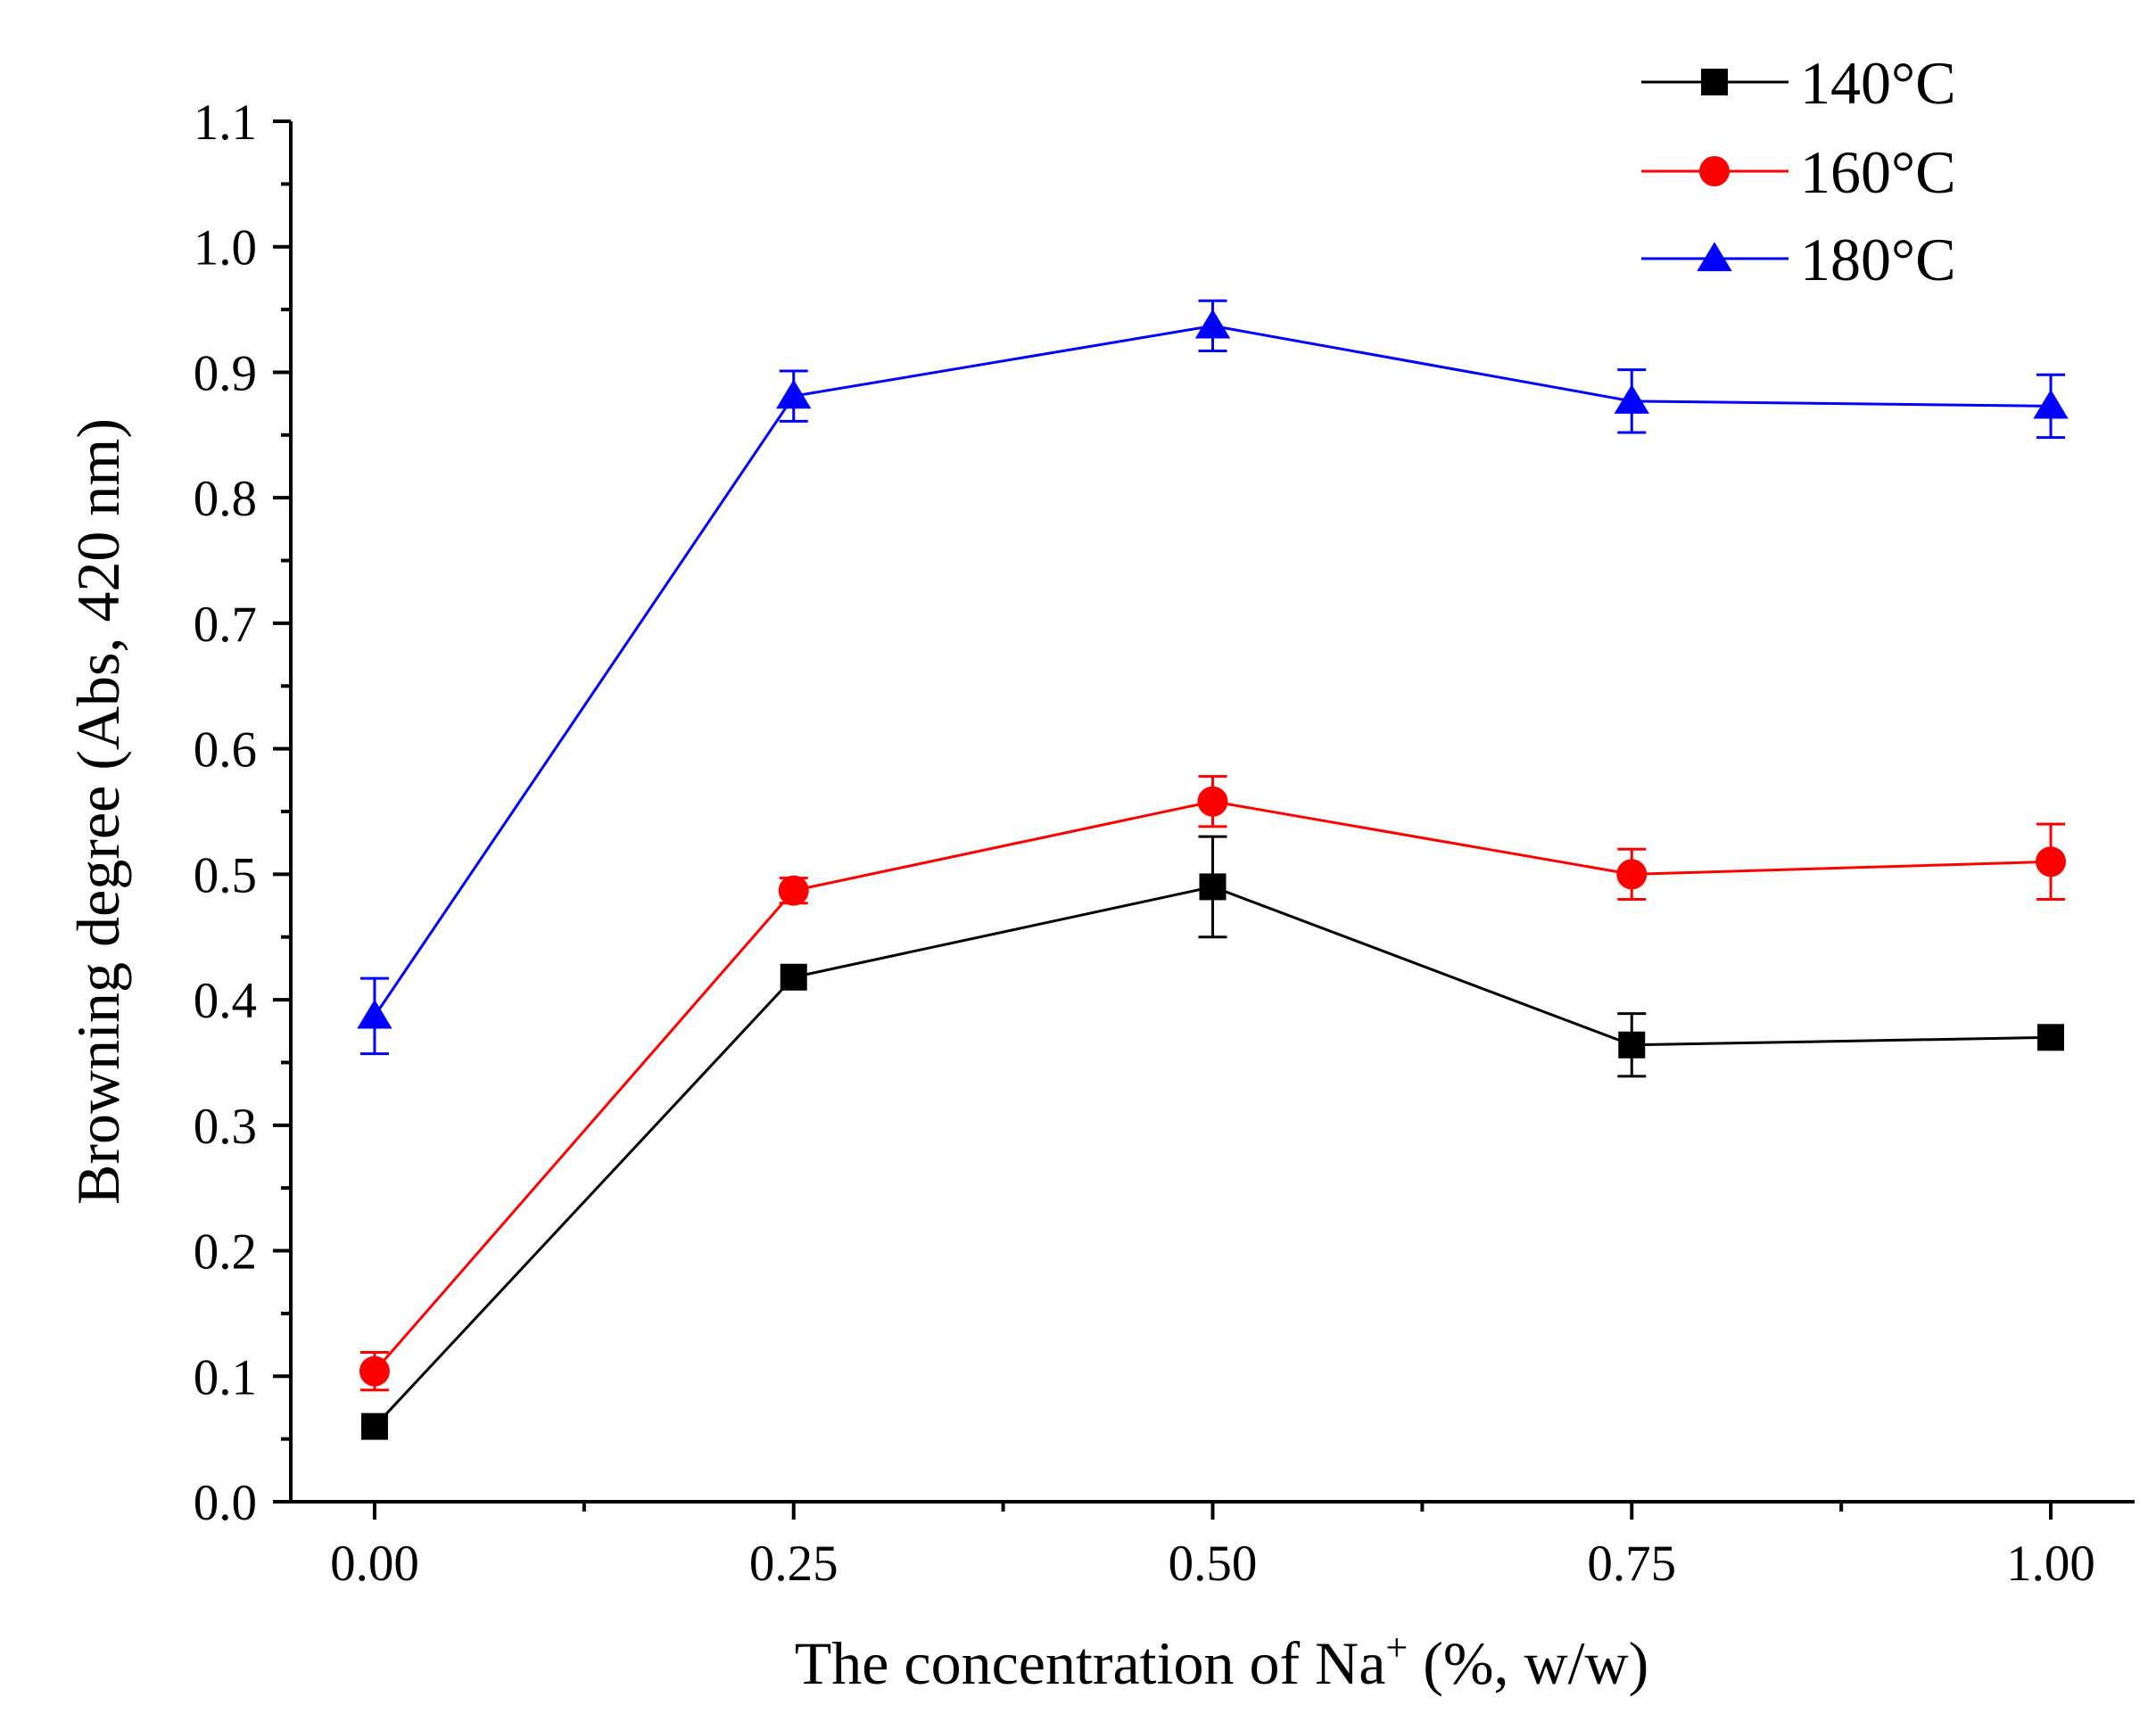 The height and width of the screenshot is (1722, 2156). I want to click on x-tick-label: 0.75, so click(1632, 1564).